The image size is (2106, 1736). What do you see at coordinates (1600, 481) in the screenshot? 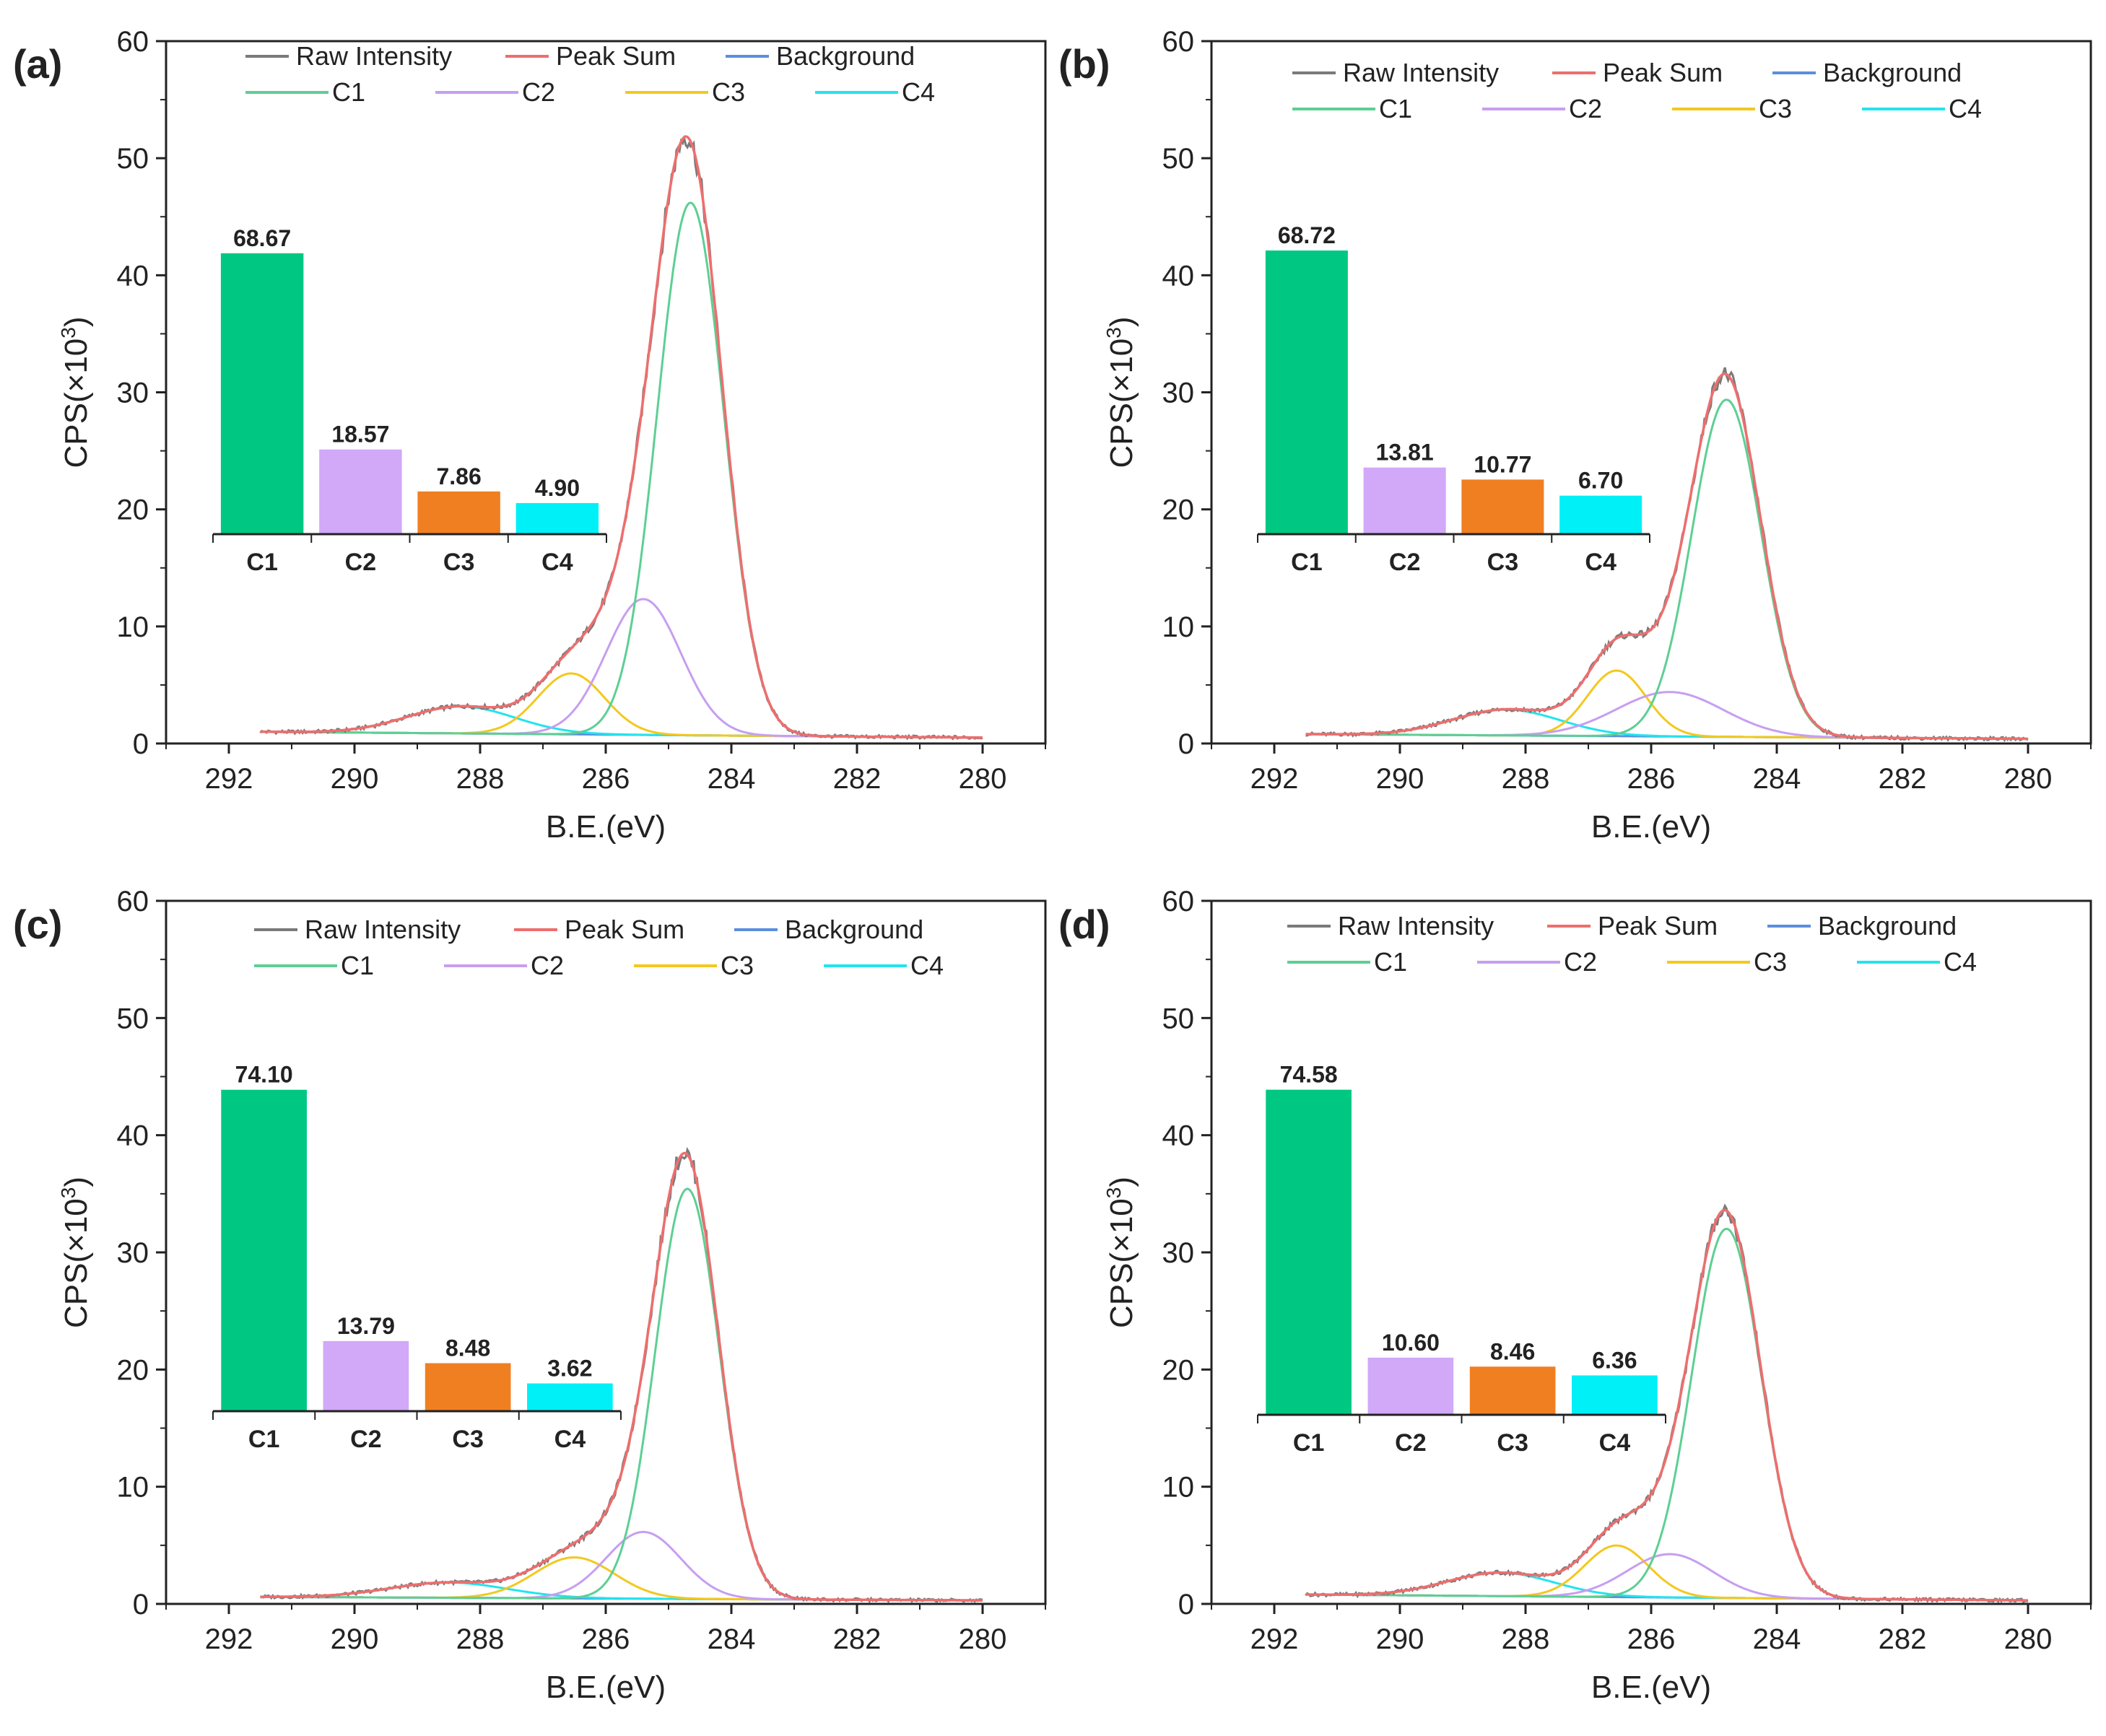
I see `inset-bar-value: 6.70` at bounding box center [1600, 481].